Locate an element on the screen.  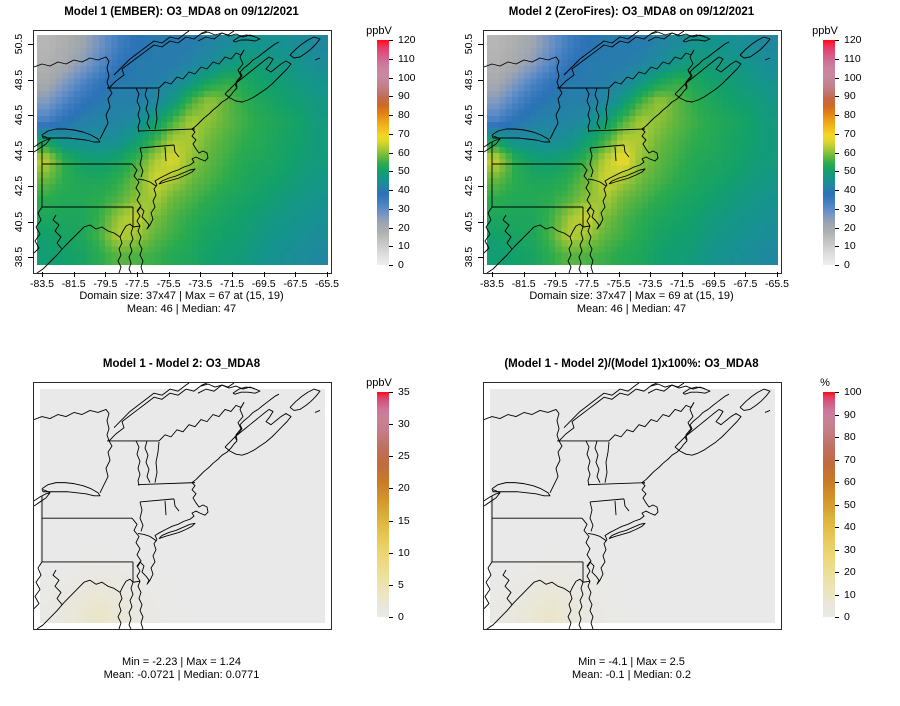
colorbar-tick-label: 60 is located at coordinates (404, 152).